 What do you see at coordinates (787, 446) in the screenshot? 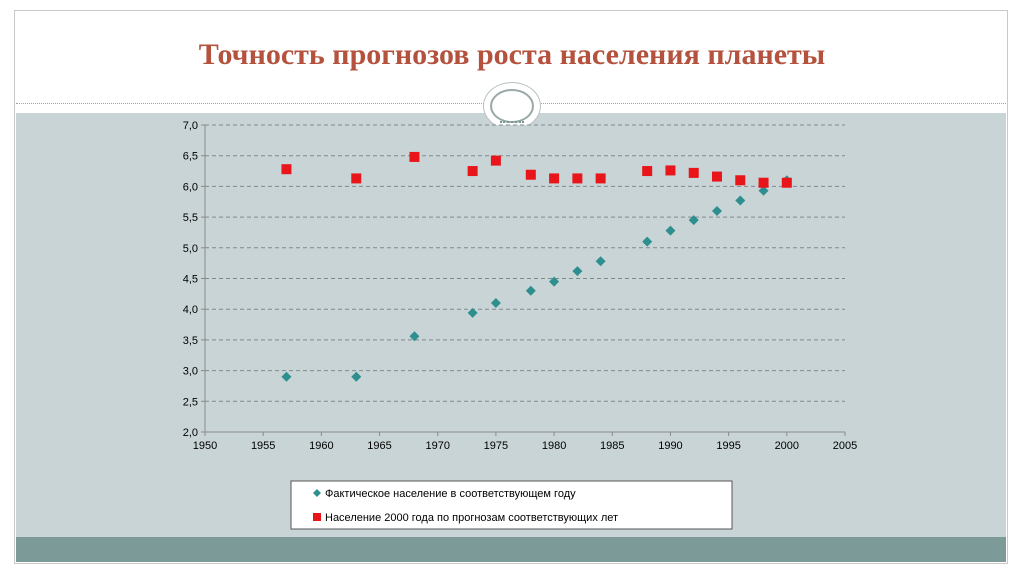
I see `x-tick-label: 2000` at bounding box center [787, 446].